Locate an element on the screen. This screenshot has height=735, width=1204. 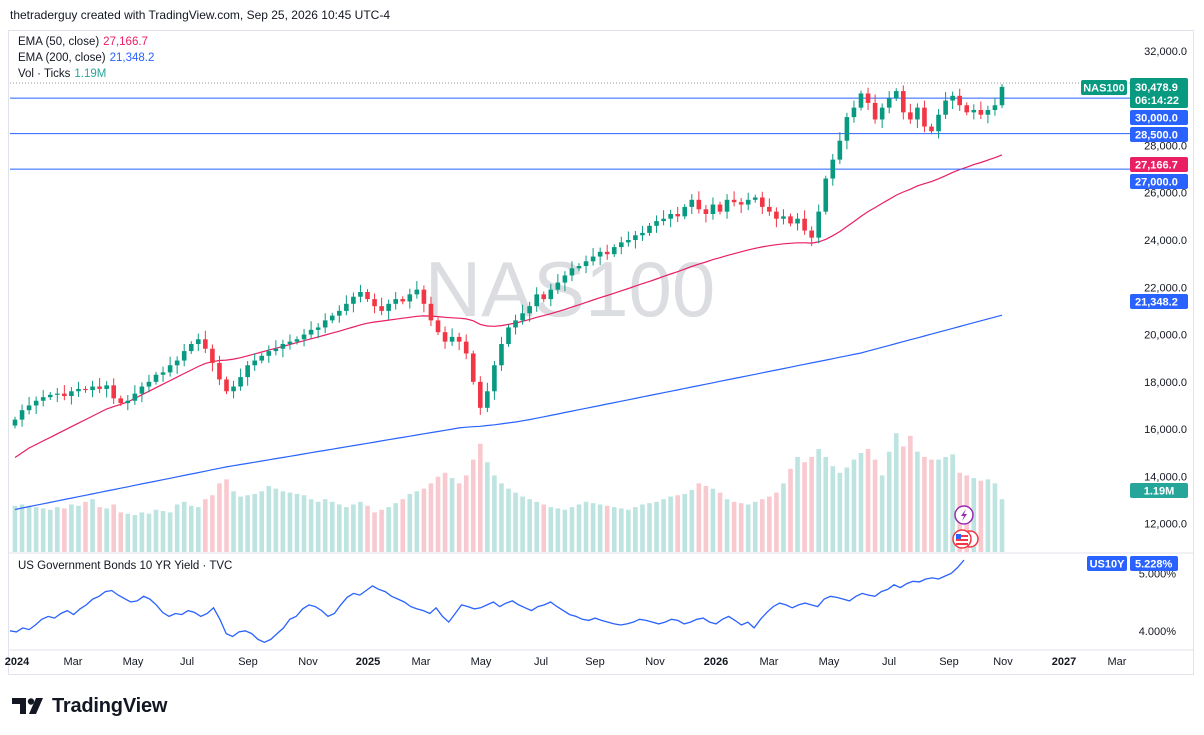
price-axis-tick-5: 22,000.0 is located at coordinates (1165, 288).